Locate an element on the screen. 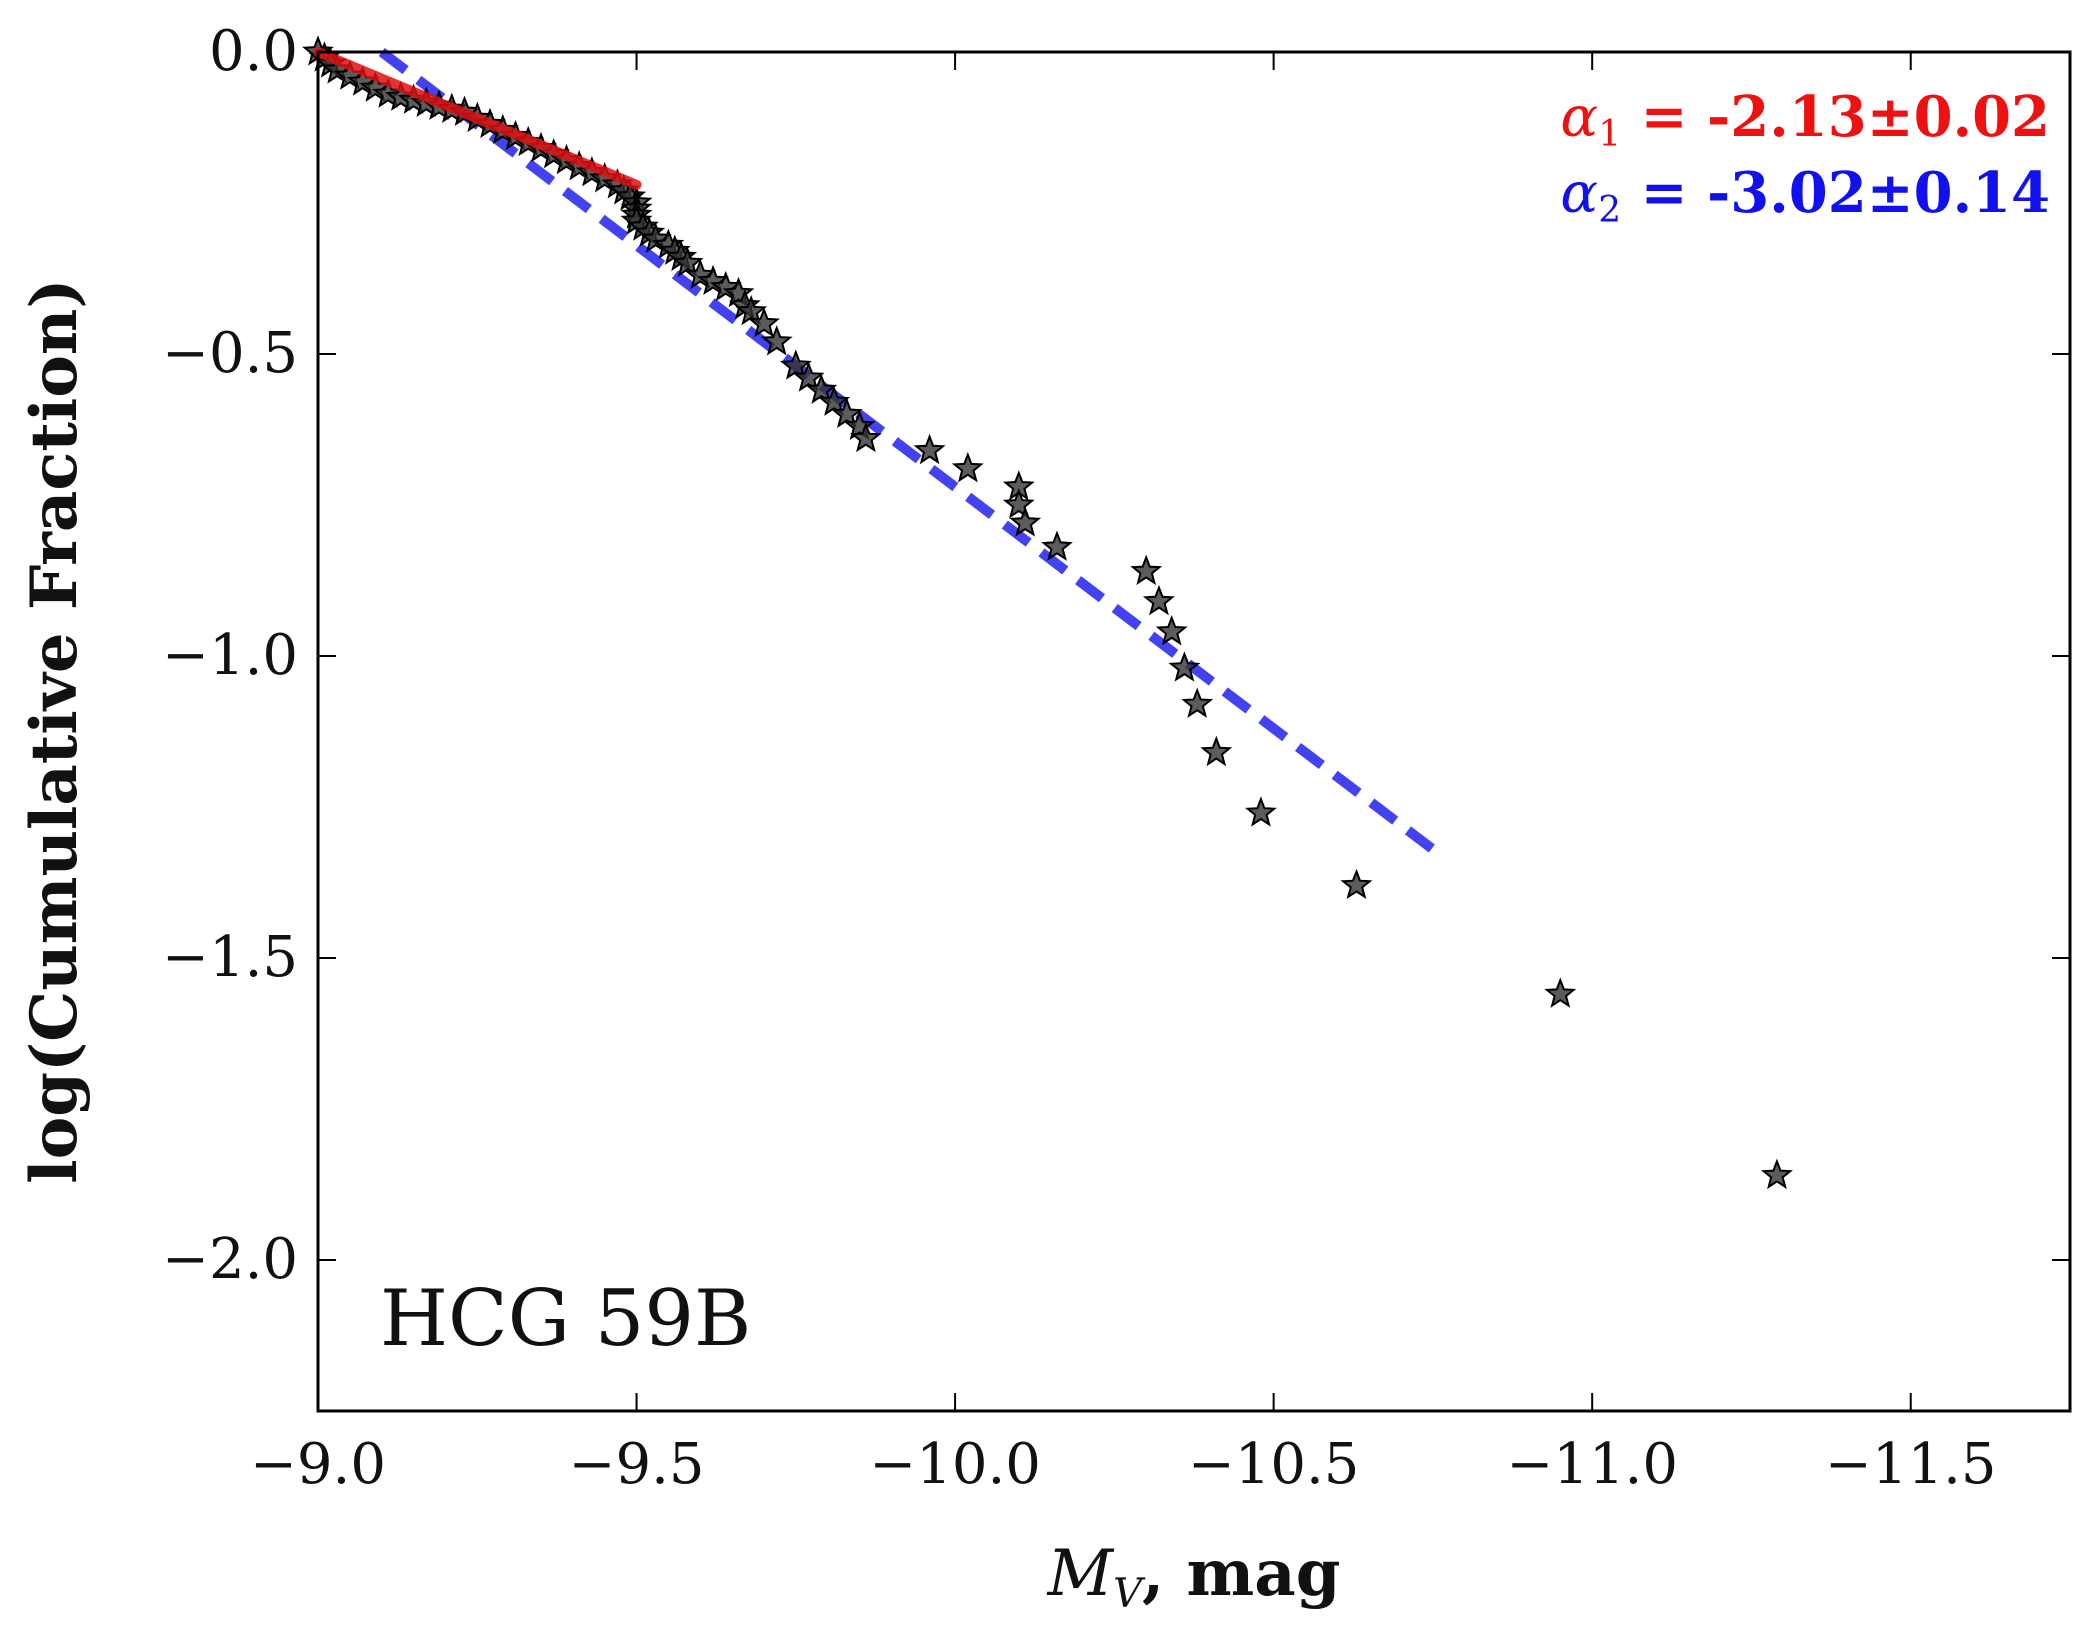  x-tick-label: −11.5 is located at coordinates (1911, 1464).